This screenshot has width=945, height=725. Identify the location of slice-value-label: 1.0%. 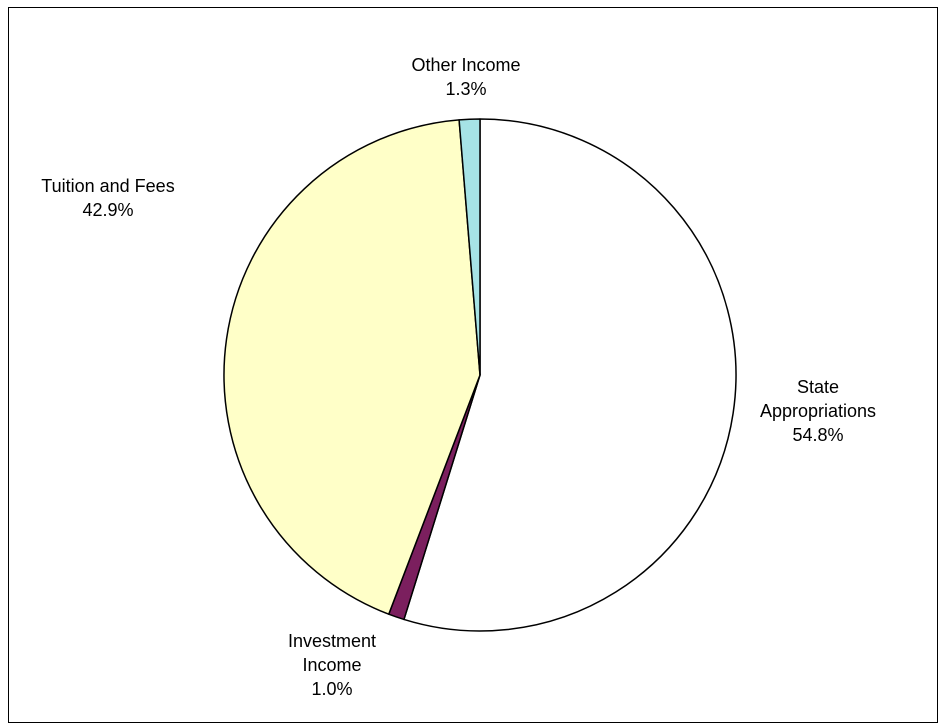
(331, 689).